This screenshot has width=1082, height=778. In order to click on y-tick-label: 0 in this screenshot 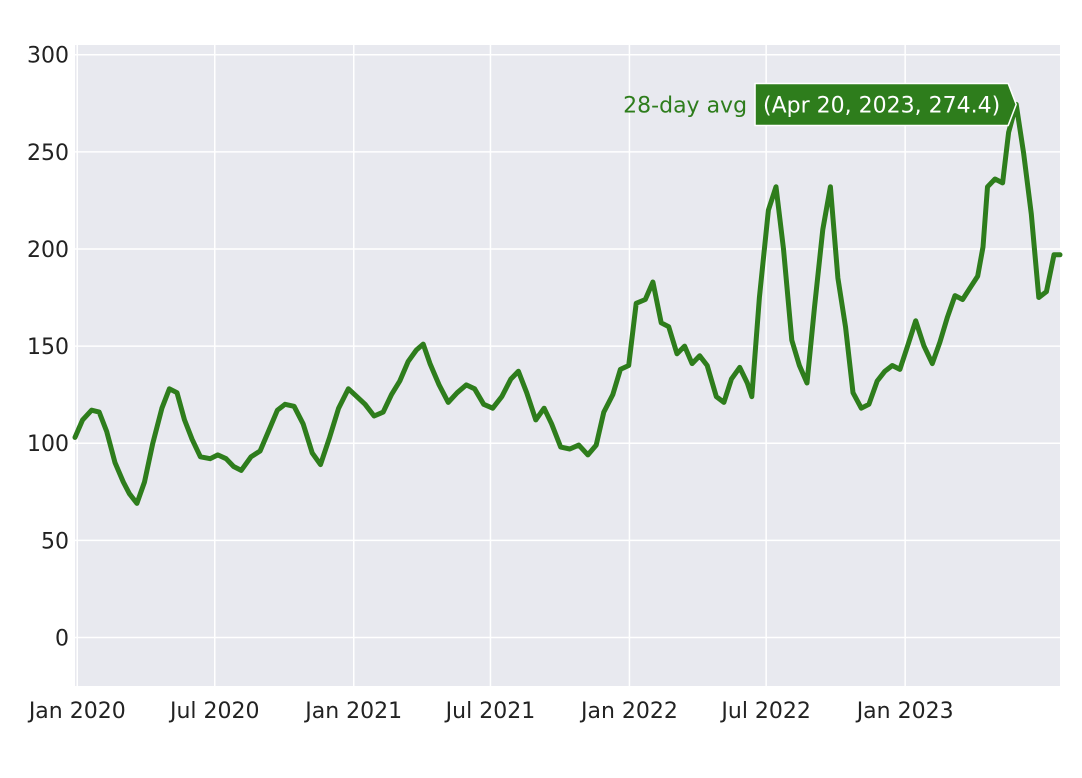, I will do `click(62, 638)`.